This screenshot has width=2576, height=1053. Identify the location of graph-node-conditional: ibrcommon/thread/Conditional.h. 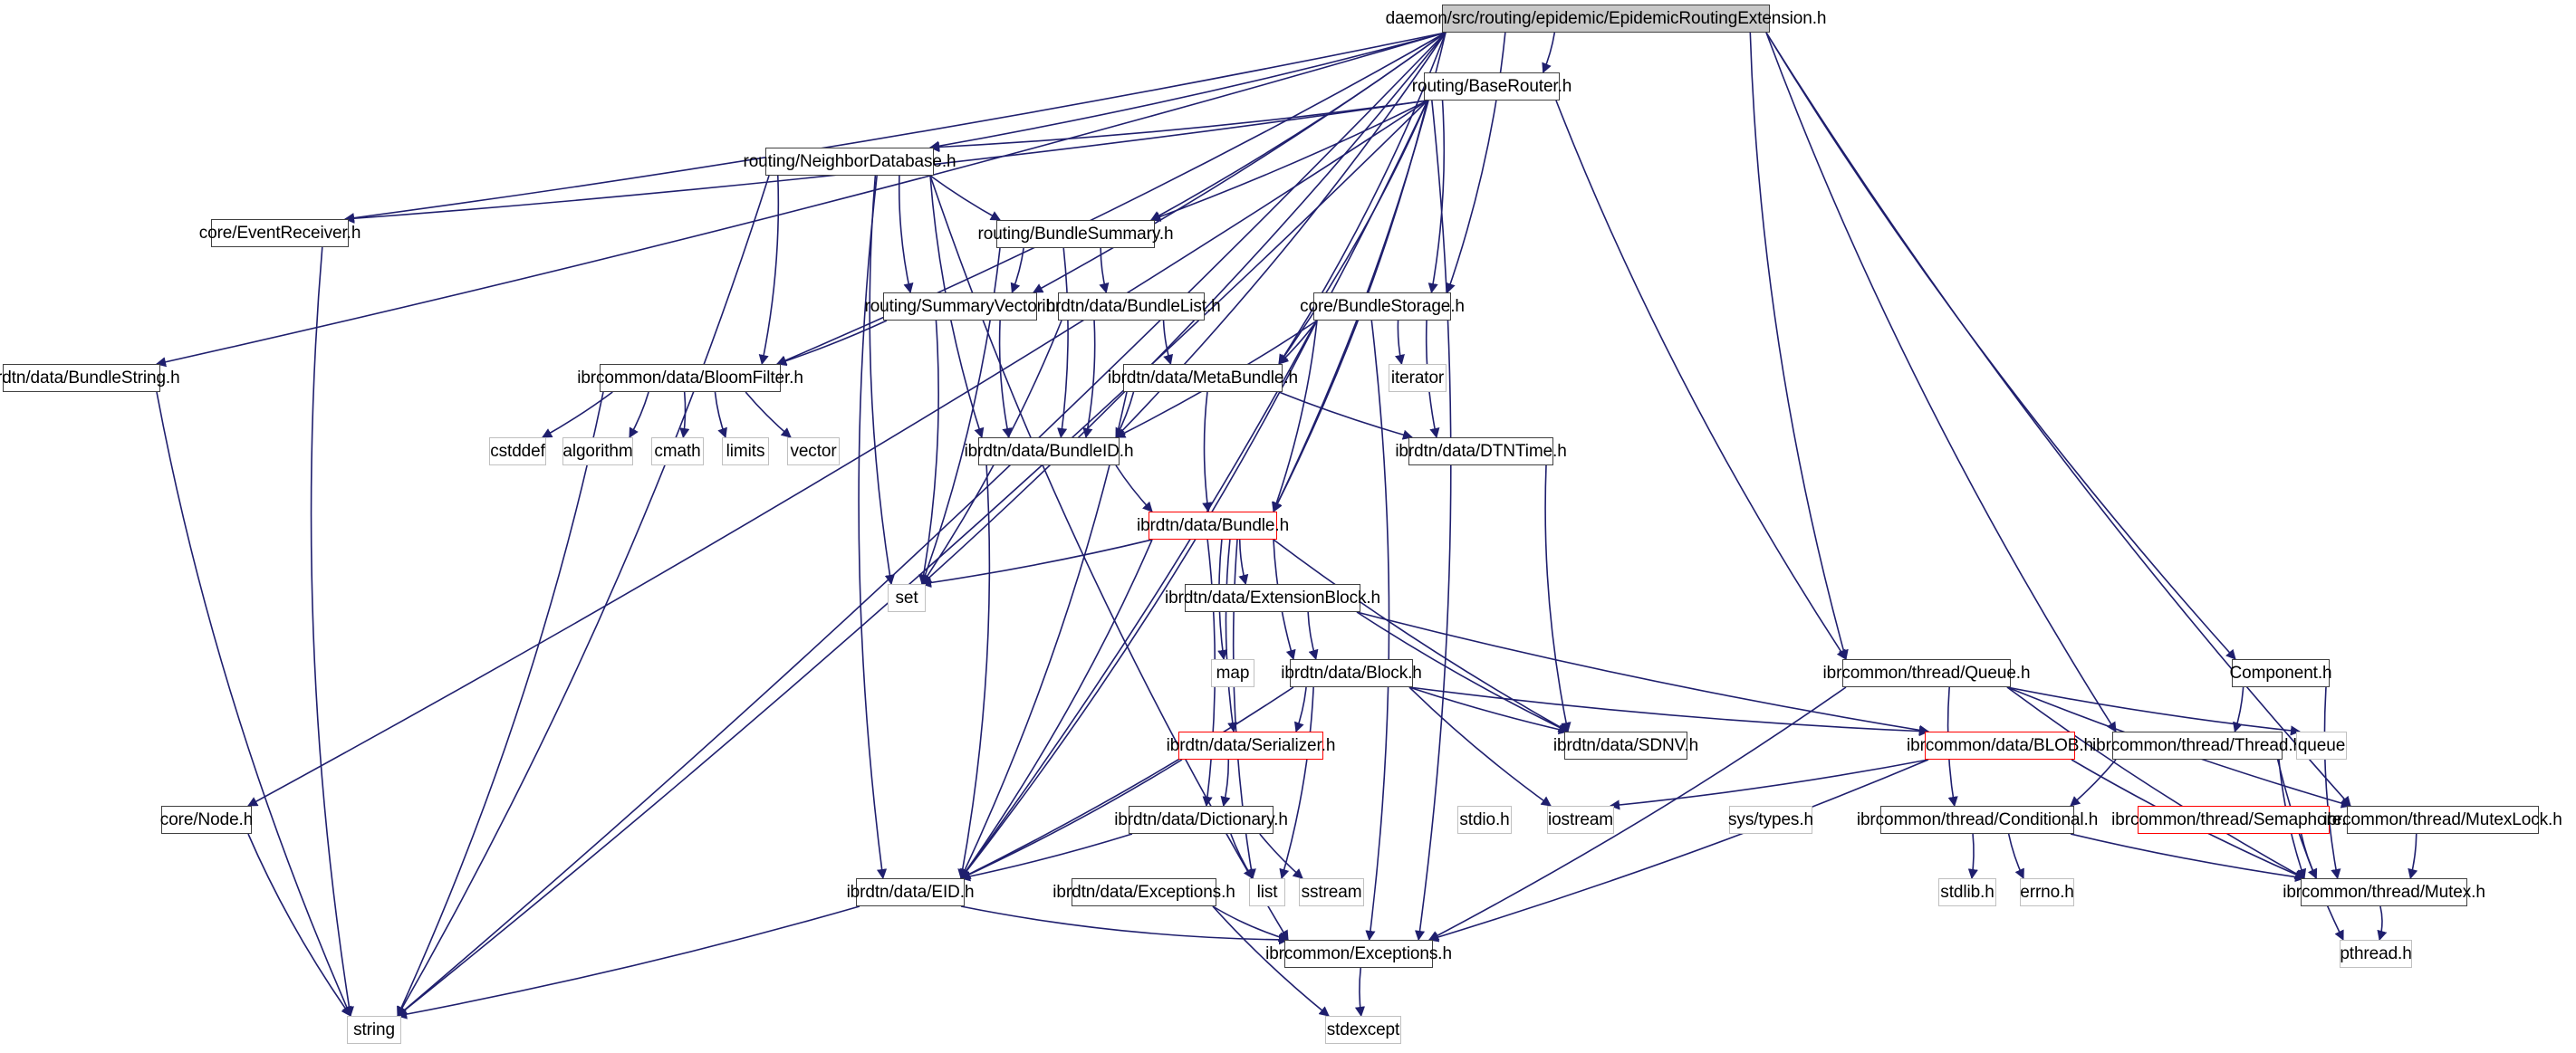
(1977, 820).